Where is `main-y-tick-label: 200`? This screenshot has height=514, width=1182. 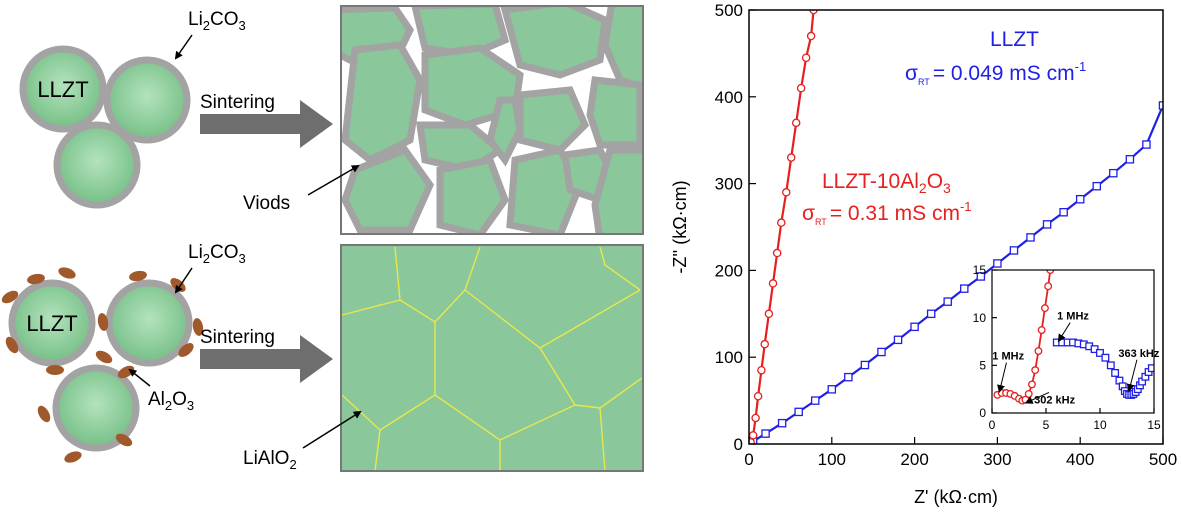 main-y-tick-label: 200 is located at coordinates (729, 270).